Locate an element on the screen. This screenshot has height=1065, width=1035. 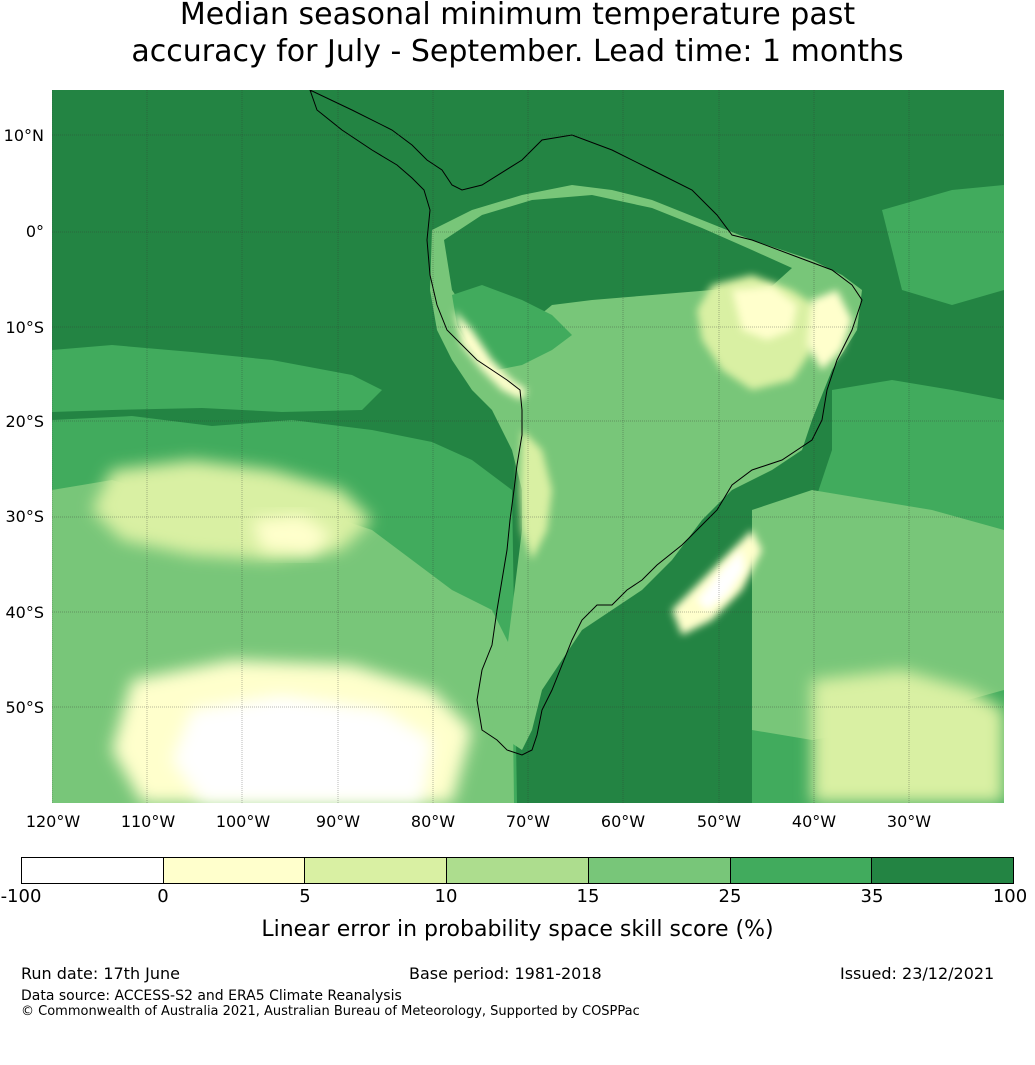
lon-label-120w: 120°W is located at coordinates (53, 821).